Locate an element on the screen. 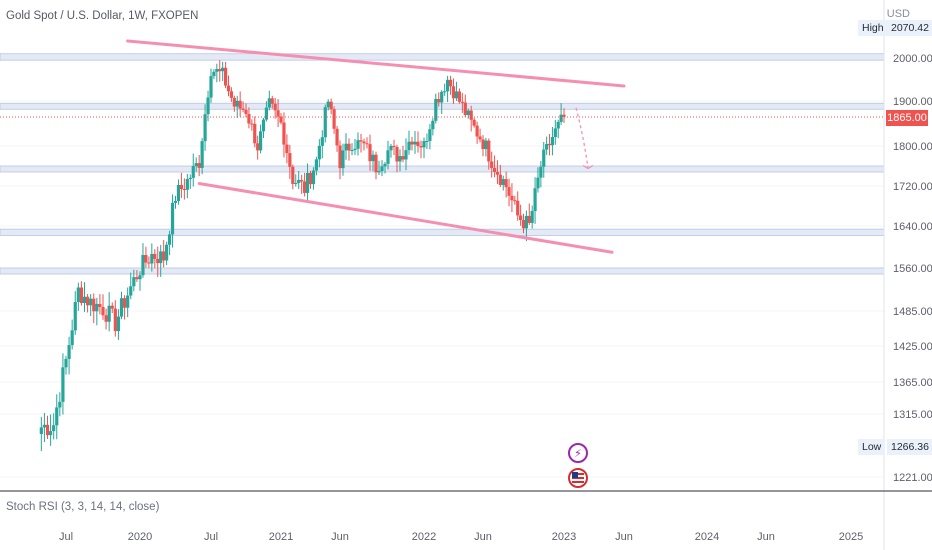 This screenshot has height=550, width=932. projection-arrowhead is located at coordinates (588, 167).